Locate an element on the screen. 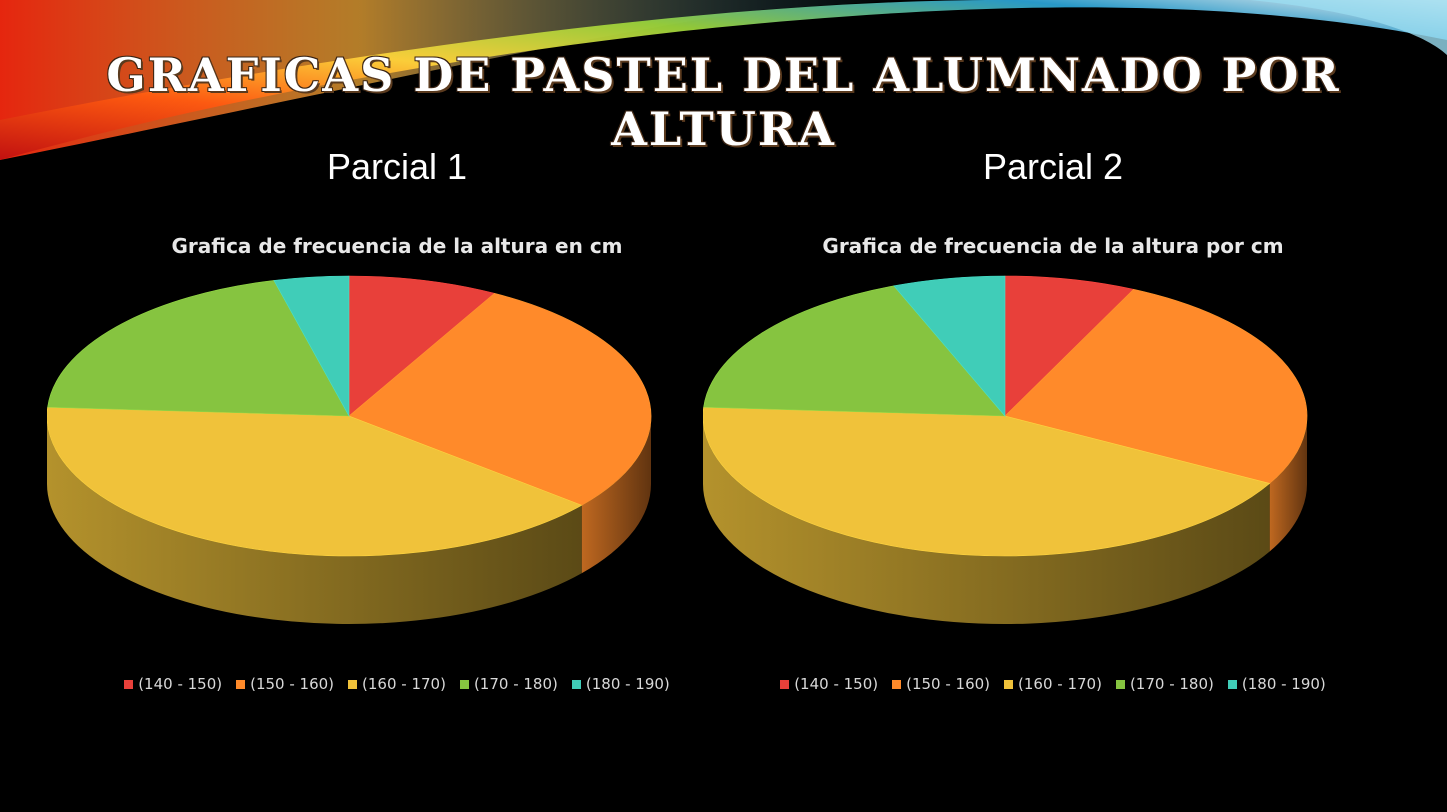  panel-heading: Parcial 2 is located at coordinates (1053, 166).